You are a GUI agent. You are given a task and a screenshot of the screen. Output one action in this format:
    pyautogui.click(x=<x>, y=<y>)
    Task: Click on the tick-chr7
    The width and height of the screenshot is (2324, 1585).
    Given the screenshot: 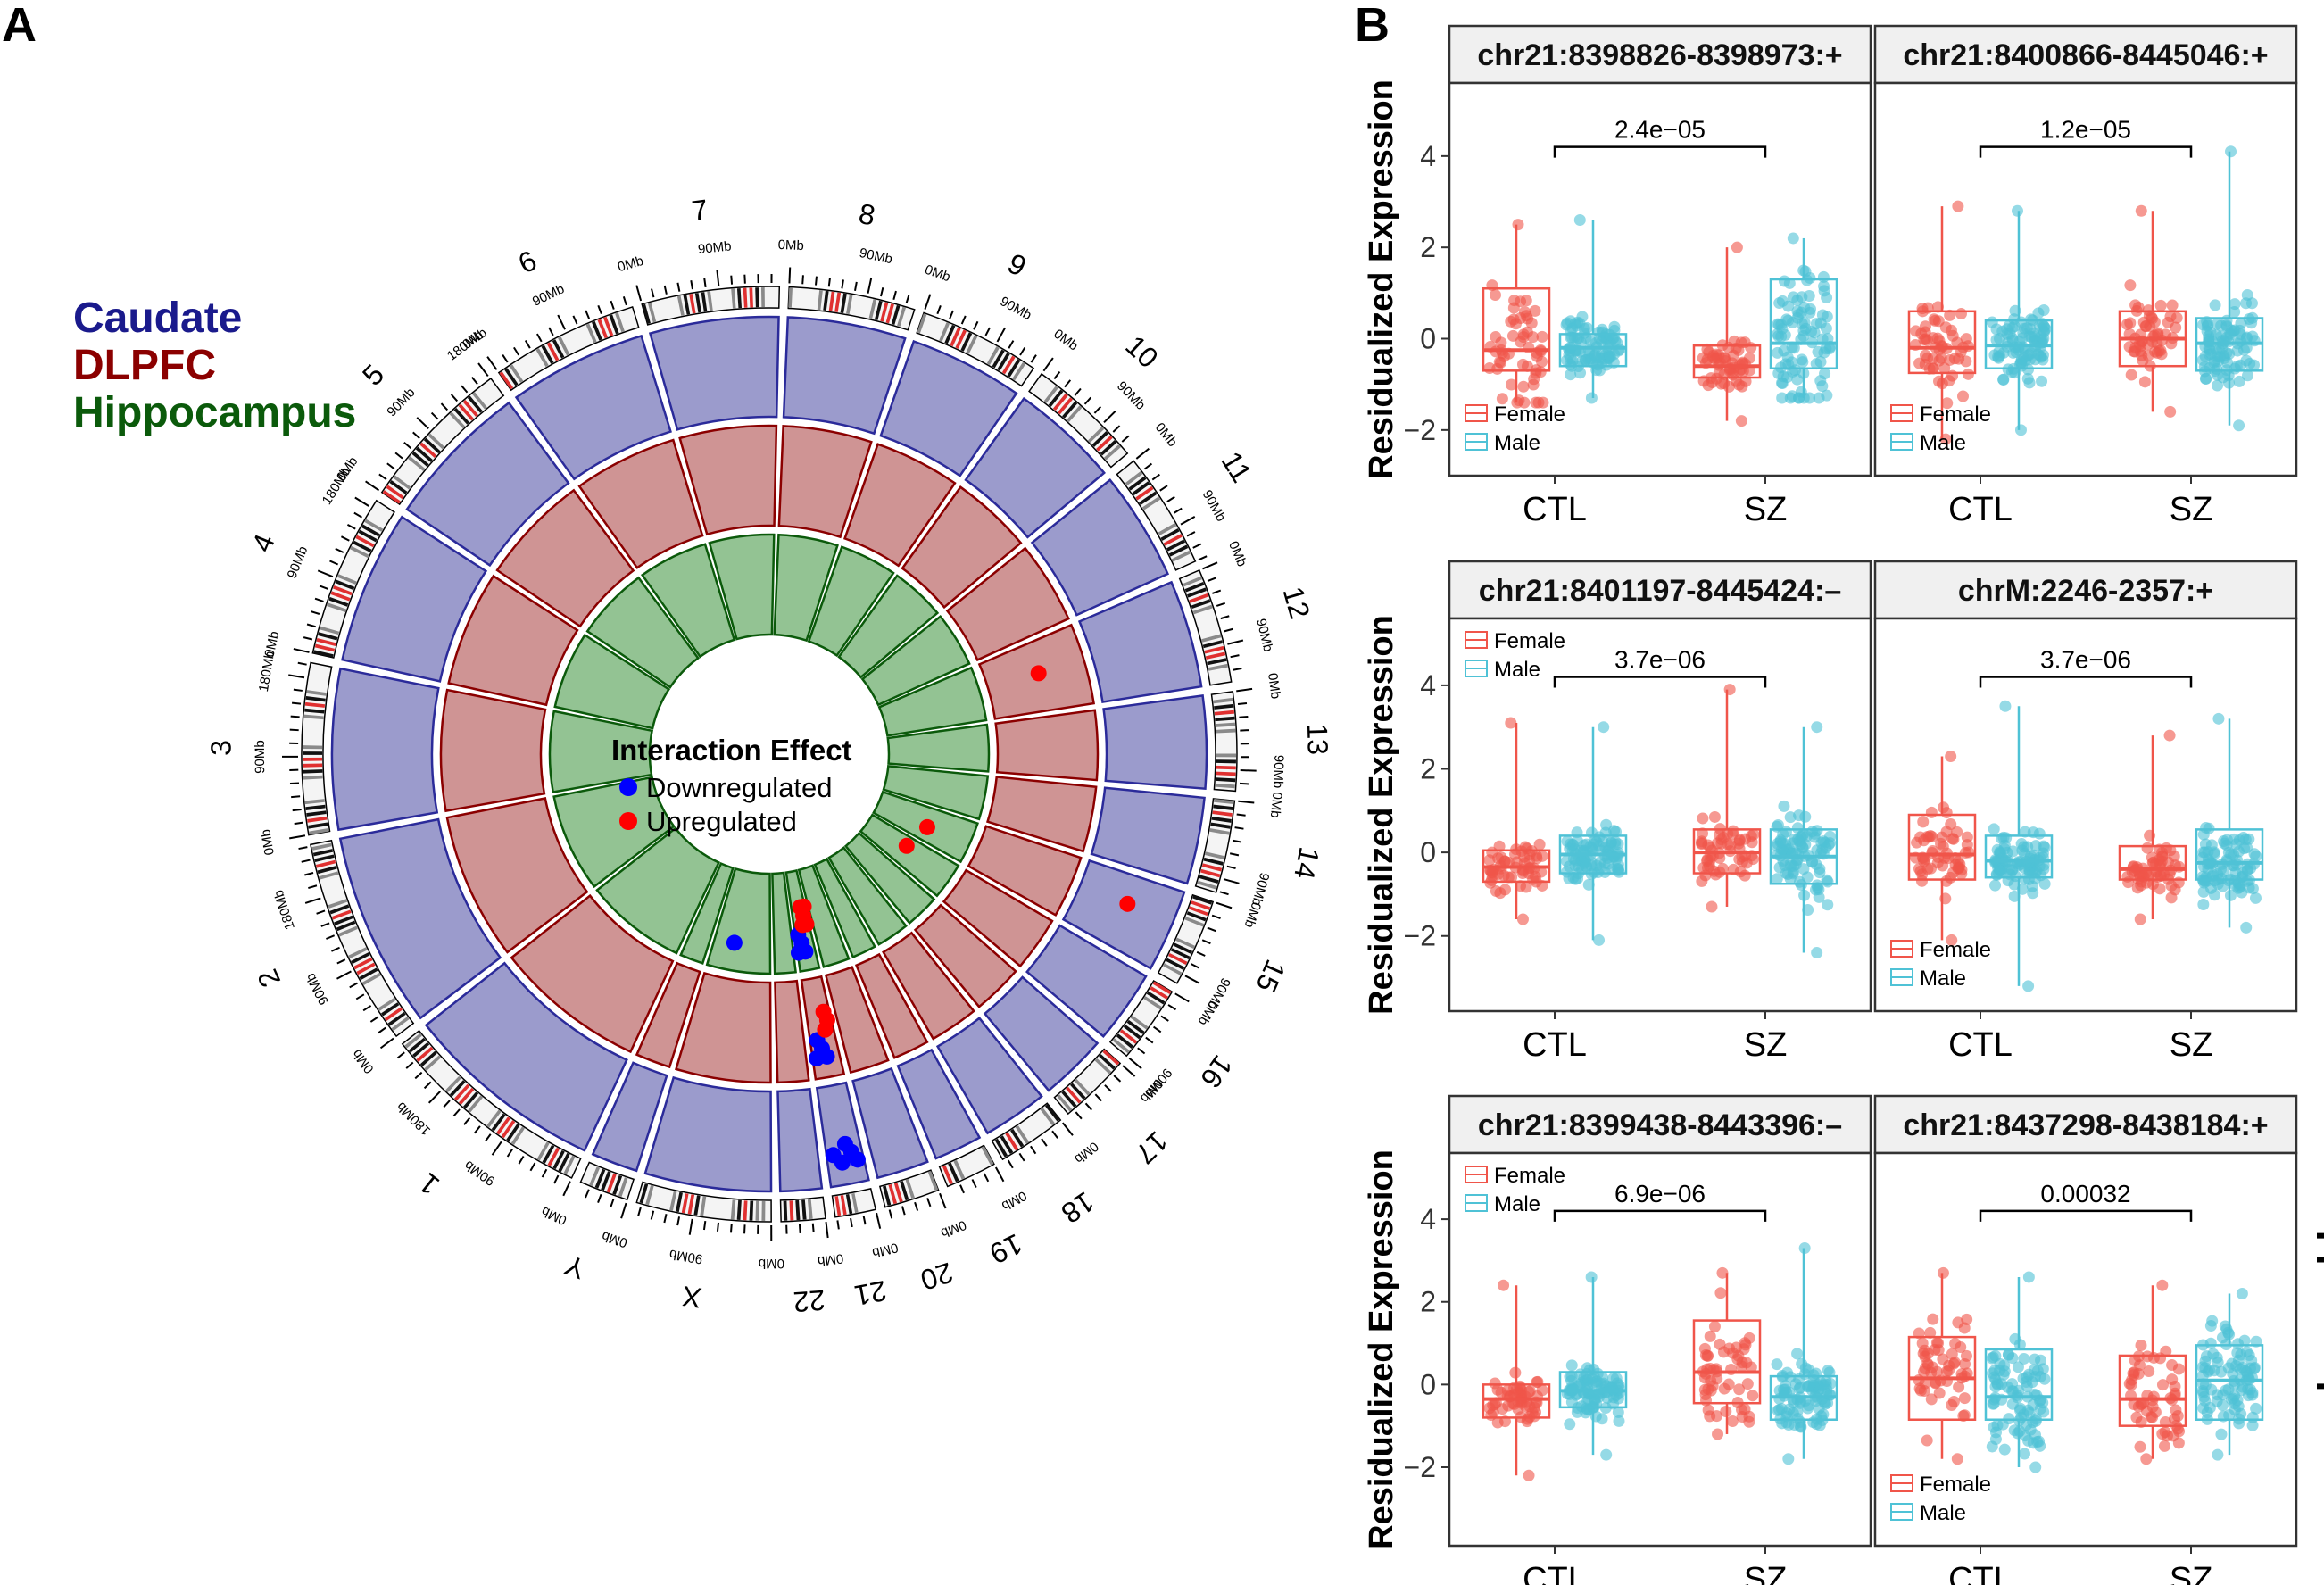 What is the action you would take?
    pyautogui.click(x=691, y=285)
    